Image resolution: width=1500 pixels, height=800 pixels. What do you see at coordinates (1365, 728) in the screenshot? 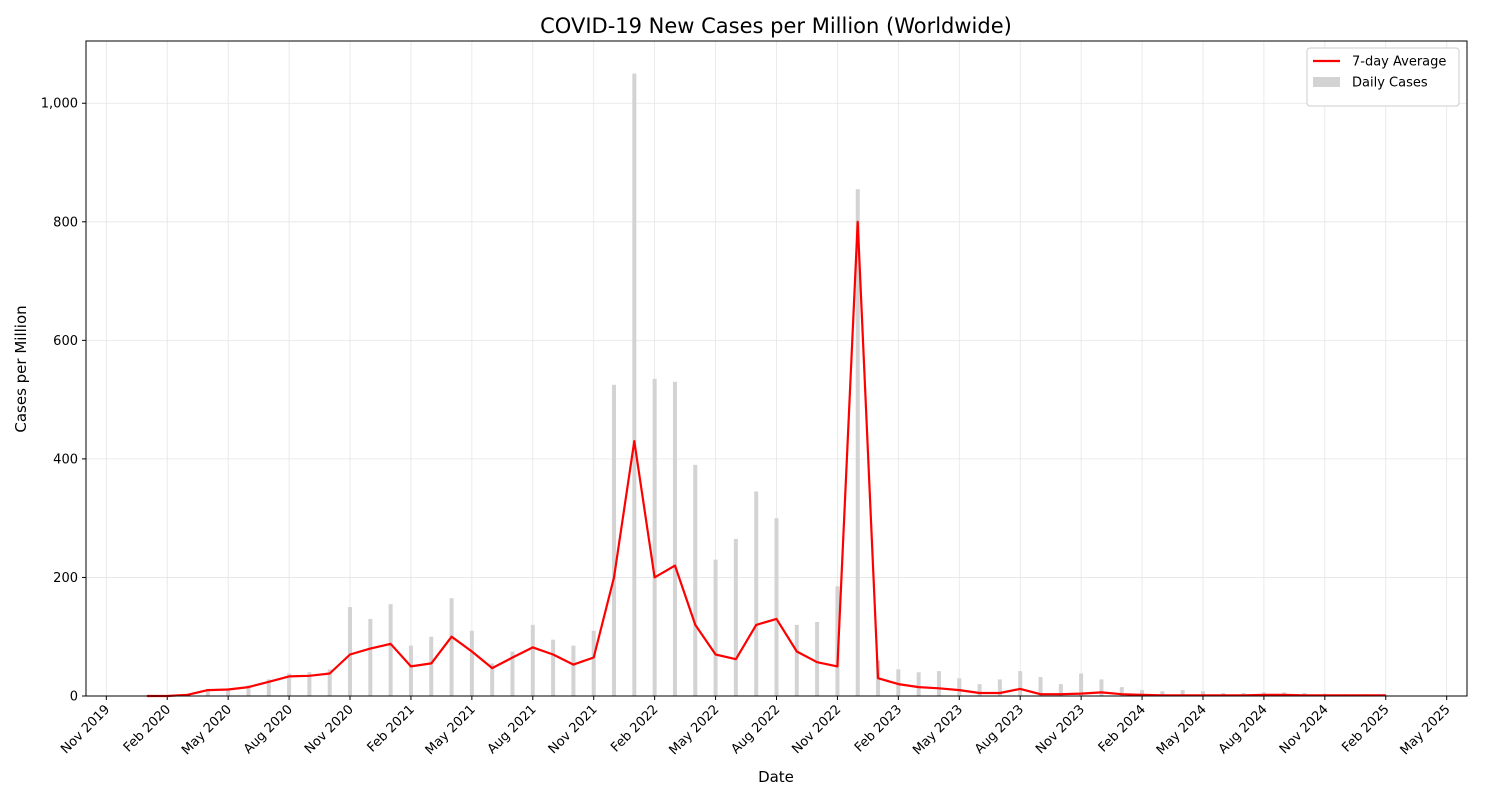
I see `x-tick-label: Feb 2025` at bounding box center [1365, 728].